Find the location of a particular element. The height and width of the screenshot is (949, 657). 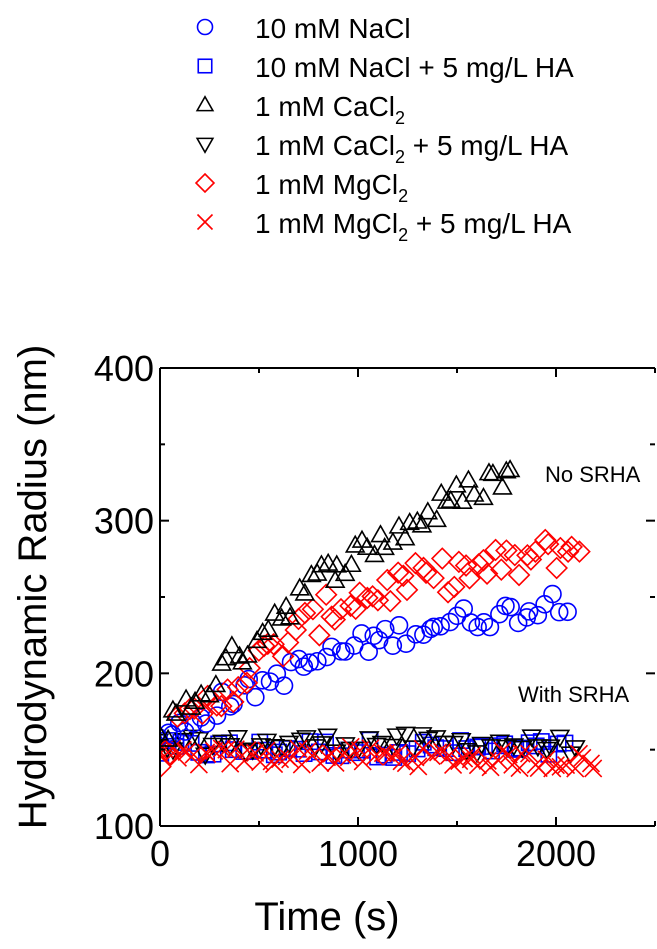

y-tick-label: 300 is located at coordinates (124, 521).